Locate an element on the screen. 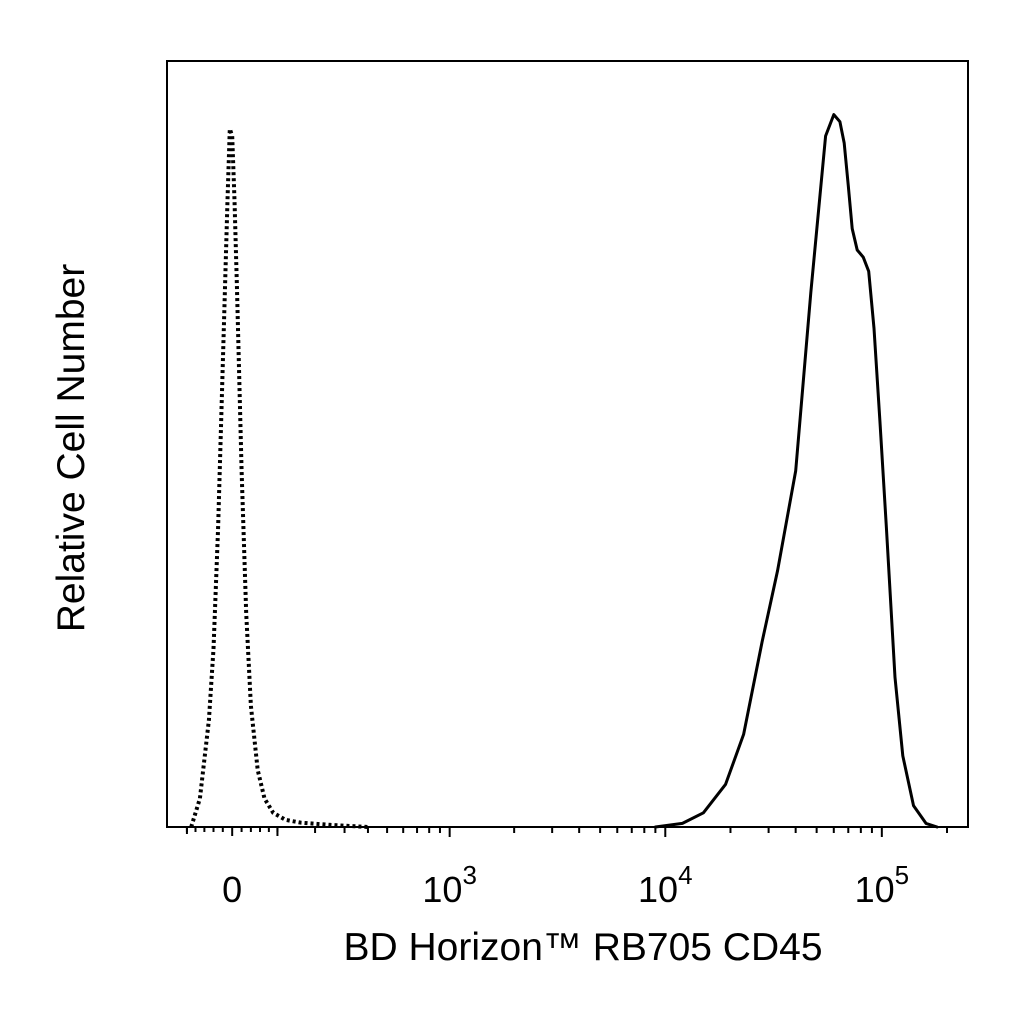 The height and width of the screenshot is (1024, 1024). y-axis-label: Relative Cell Number is located at coordinates (71, 448).